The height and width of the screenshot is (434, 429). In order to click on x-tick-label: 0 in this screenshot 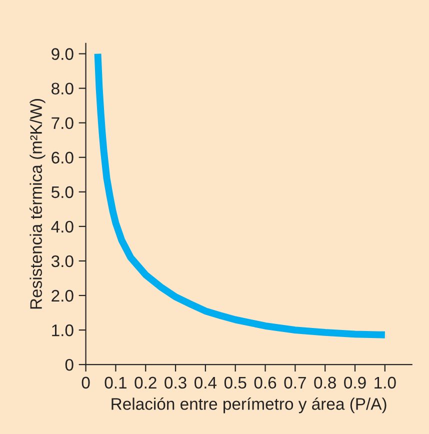, I will do `click(86, 382)`.